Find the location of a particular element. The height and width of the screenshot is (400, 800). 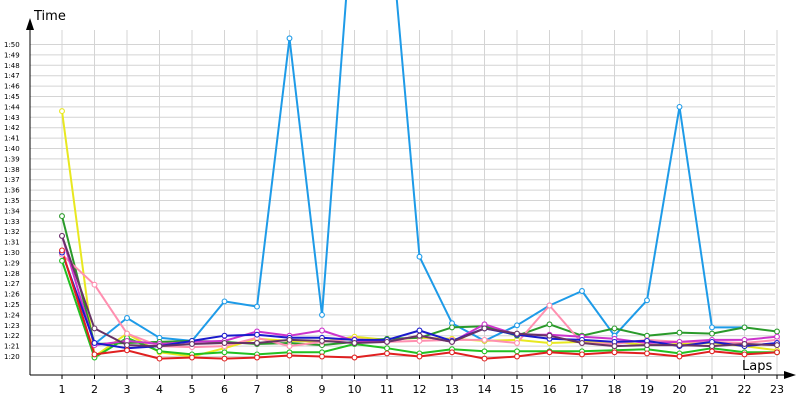

x-tick-label: 3 is located at coordinates (127, 389).